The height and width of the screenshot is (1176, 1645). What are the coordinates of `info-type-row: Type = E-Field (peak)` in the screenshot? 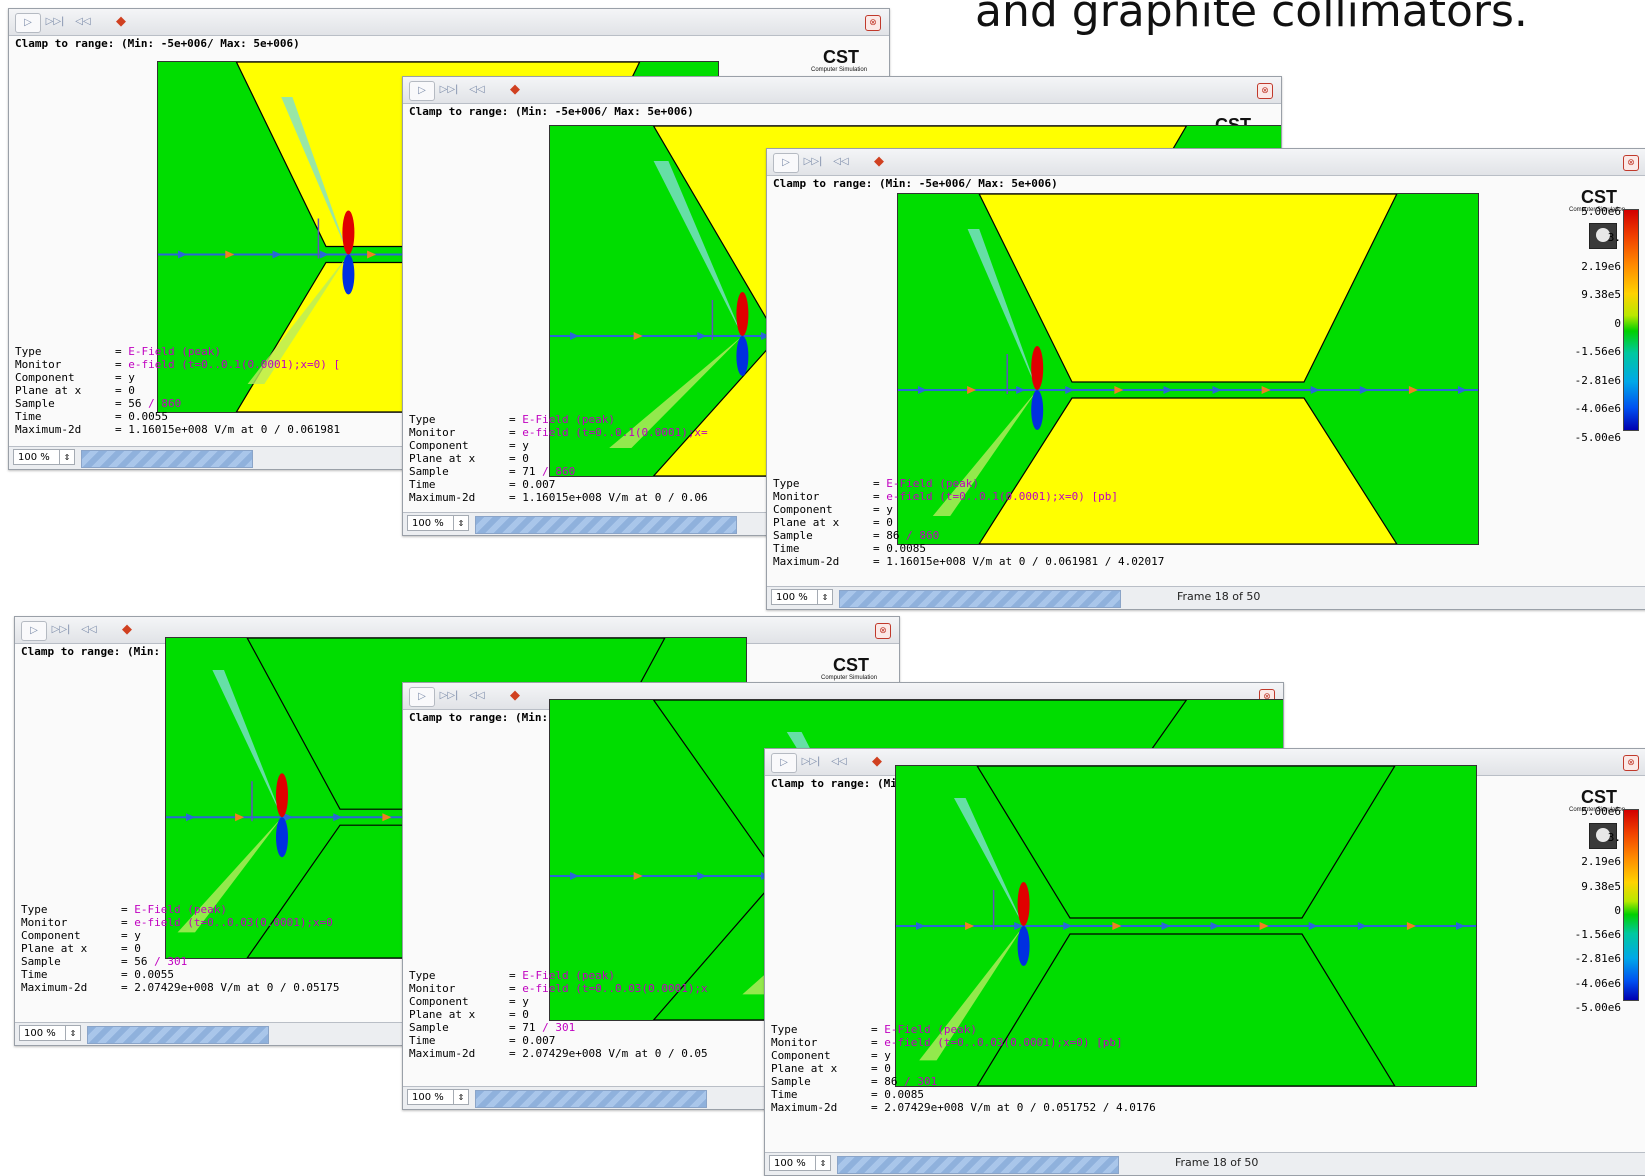 It's located at (180, 909).